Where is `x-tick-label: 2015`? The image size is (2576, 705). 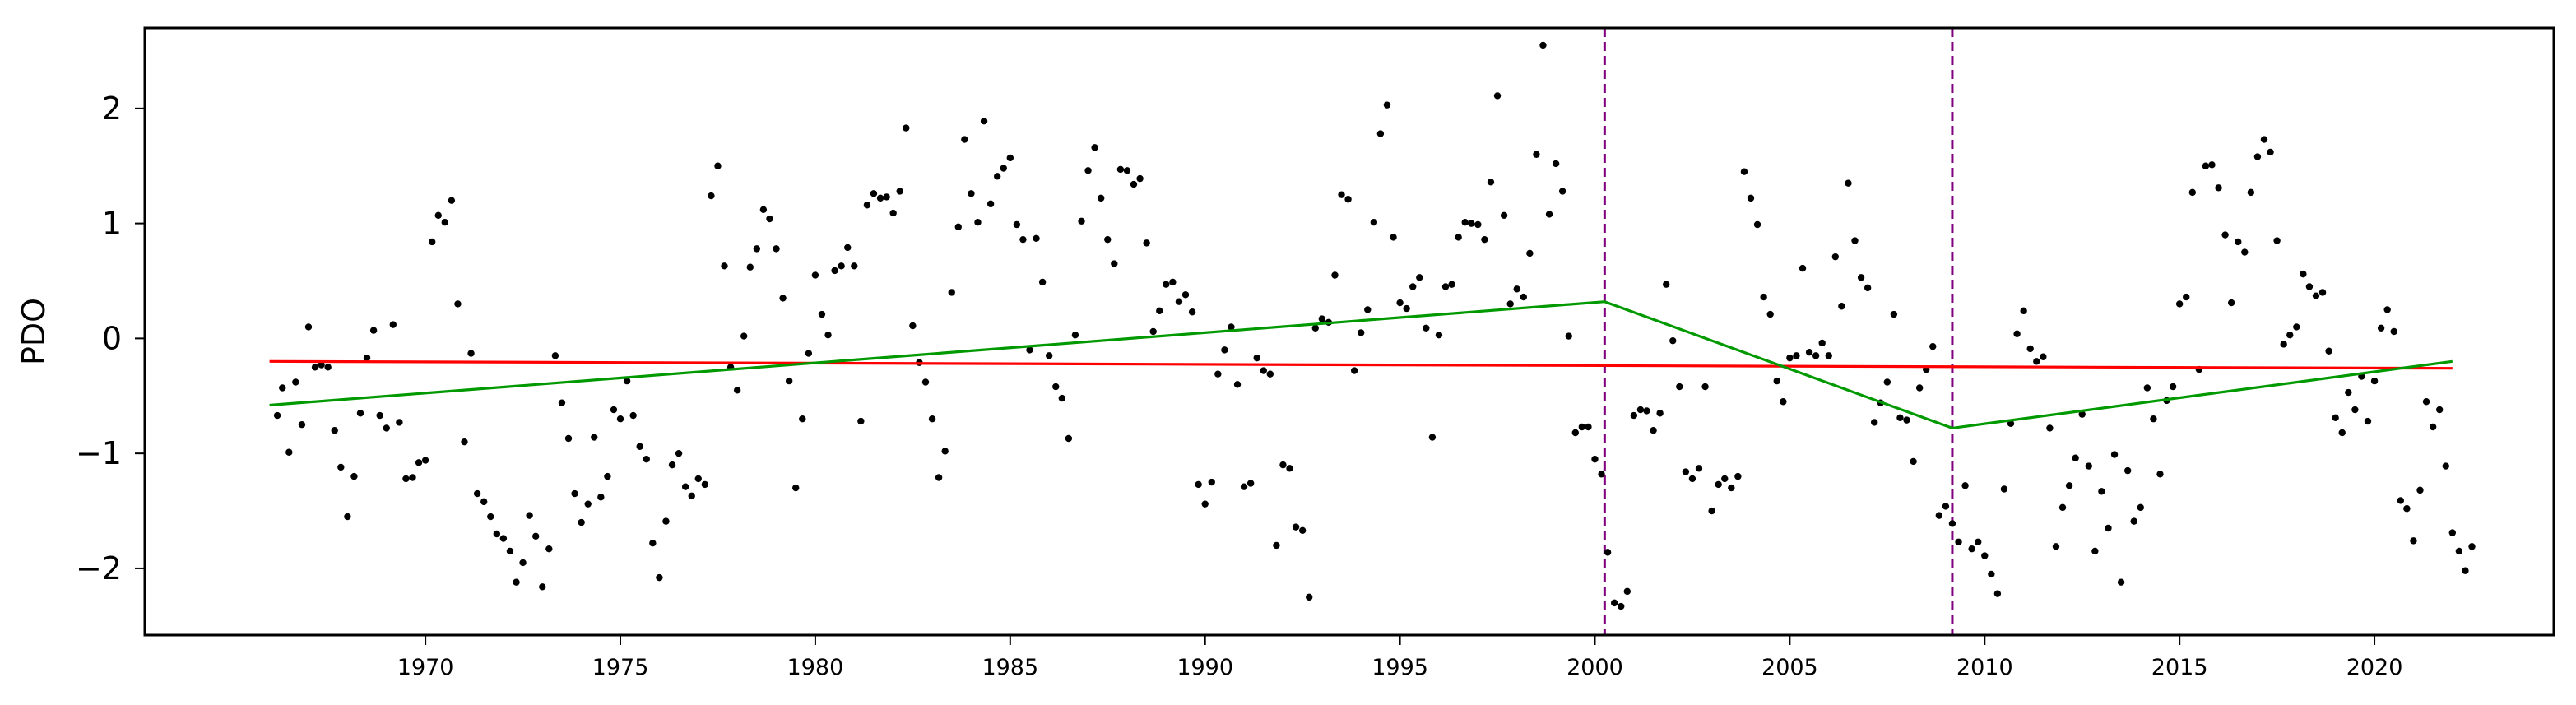
x-tick-label: 2015 is located at coordinates (2179, 667).